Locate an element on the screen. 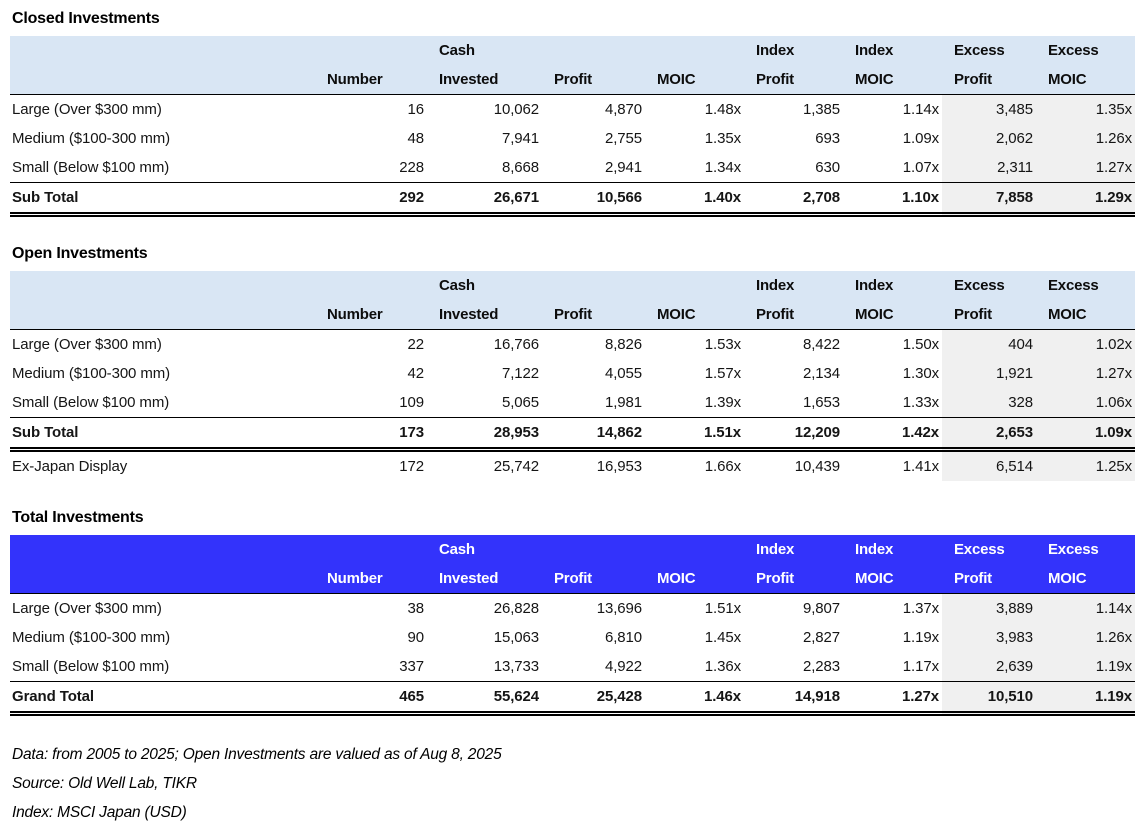  cell-excess-moic: 1.06x is located at coordinates (1085, 403).